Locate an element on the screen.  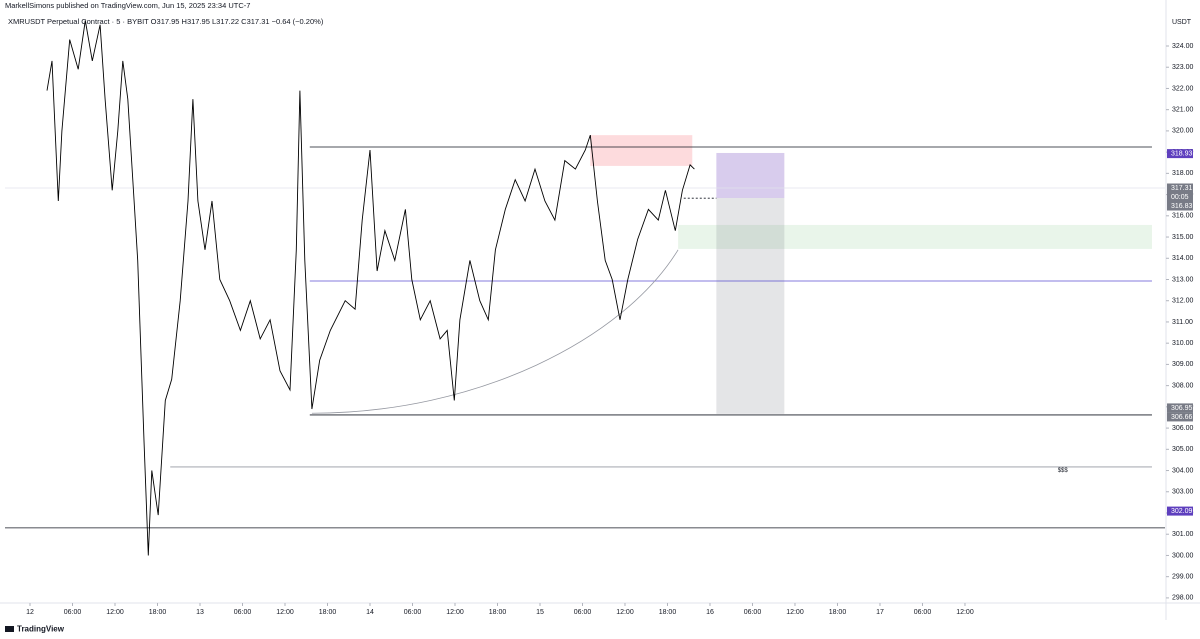
y-tick-label: 314.00 is located at coordinates (1183, 258).